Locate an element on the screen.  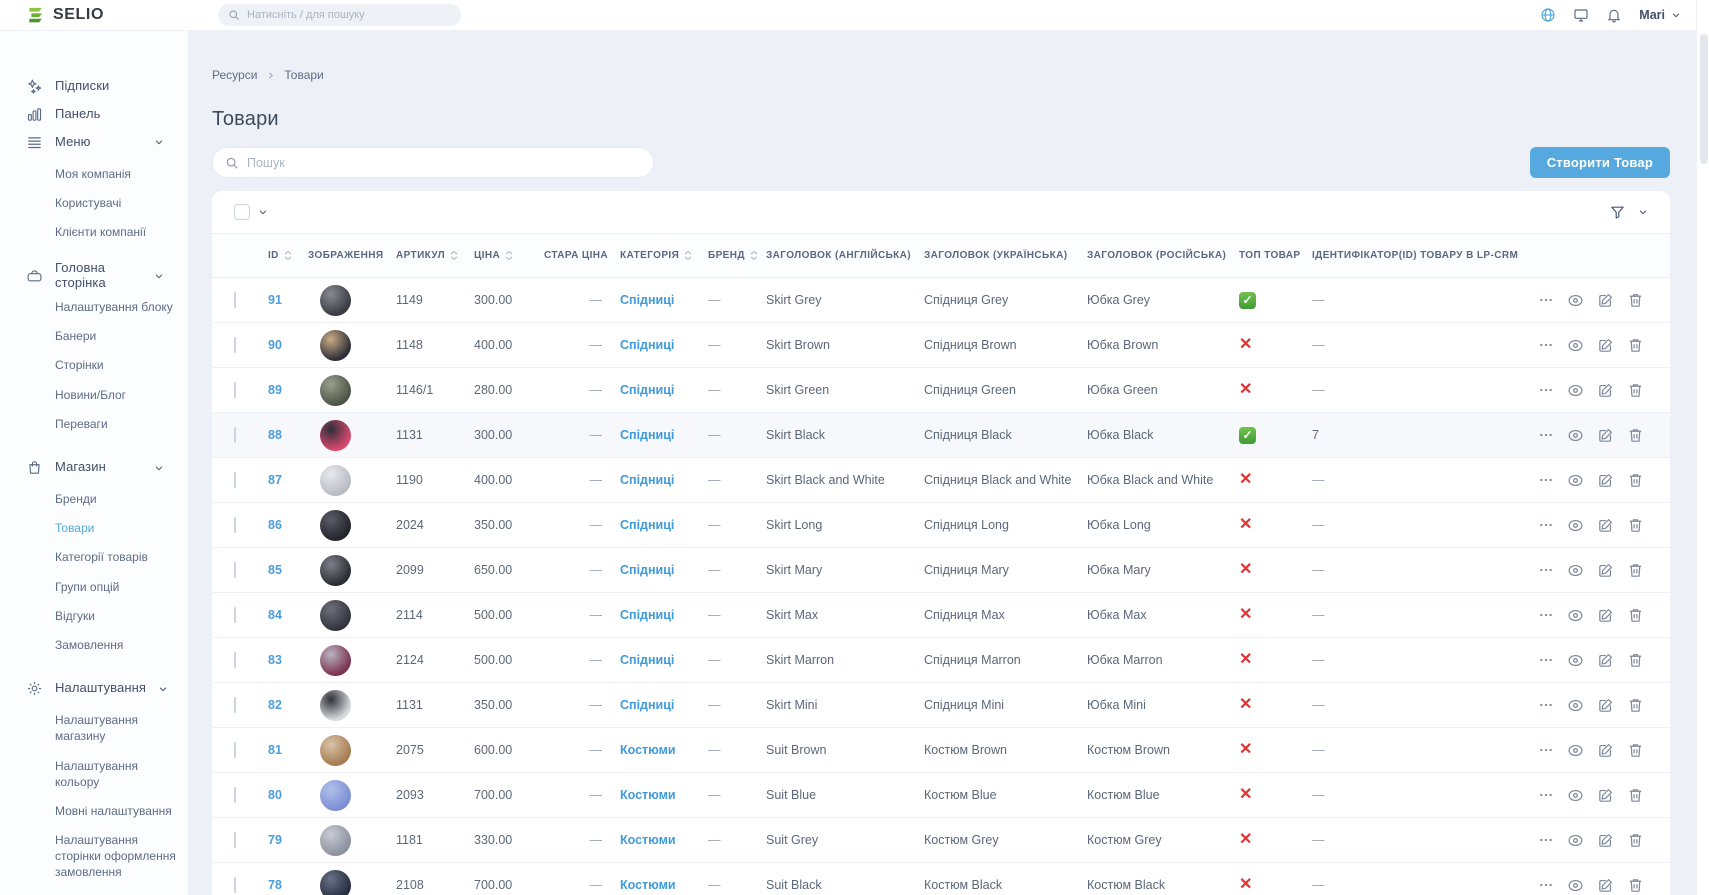
product-category-link: Костюми is located at coordinates (648, 840).